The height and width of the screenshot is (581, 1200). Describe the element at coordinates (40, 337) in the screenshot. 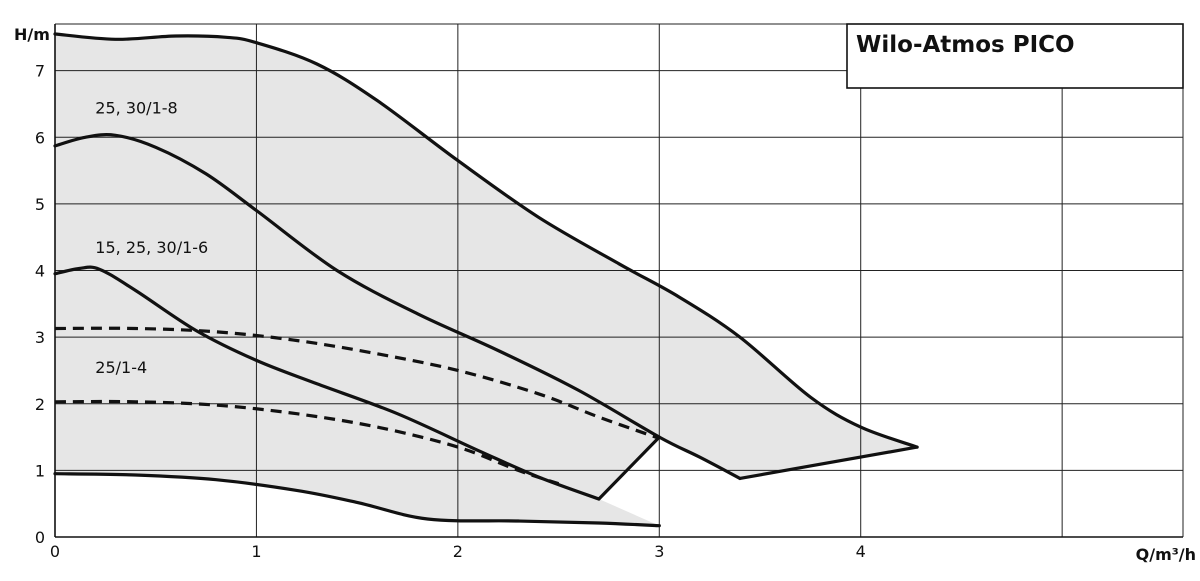

I see `y-tick-label: 3` at that location.